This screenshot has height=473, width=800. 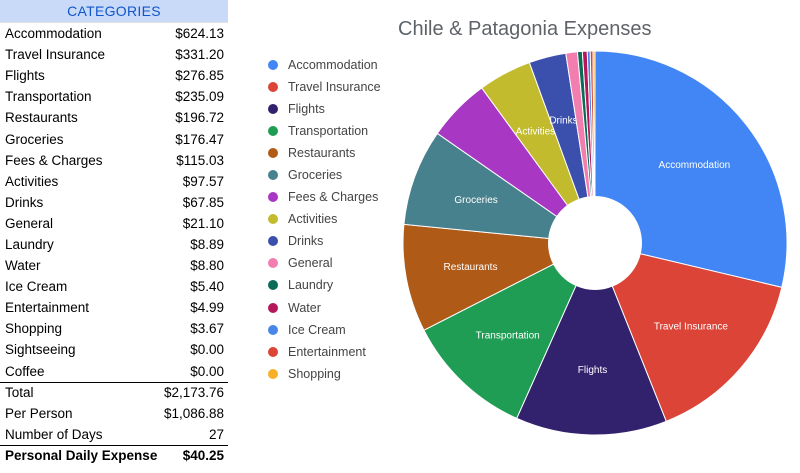 What do you see at coordinates (333, 65) in the screenshot?
I see `legend-label: Accommodation` at bounding box center [333, 65].